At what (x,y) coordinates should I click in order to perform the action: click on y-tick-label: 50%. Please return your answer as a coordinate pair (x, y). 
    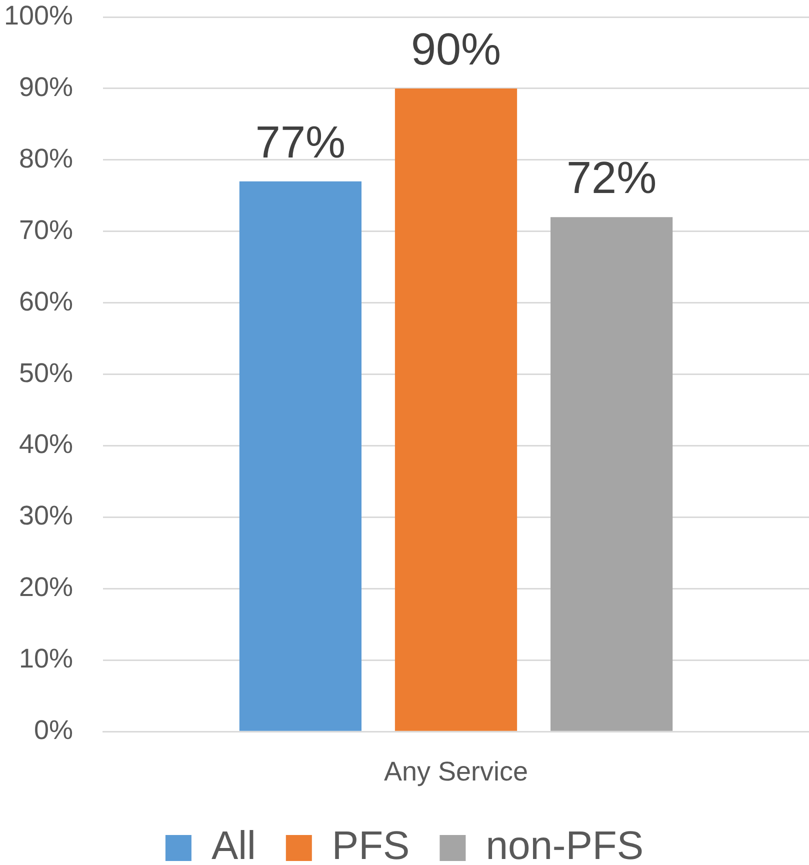
    Looking at the image, I should click on (45, 373).